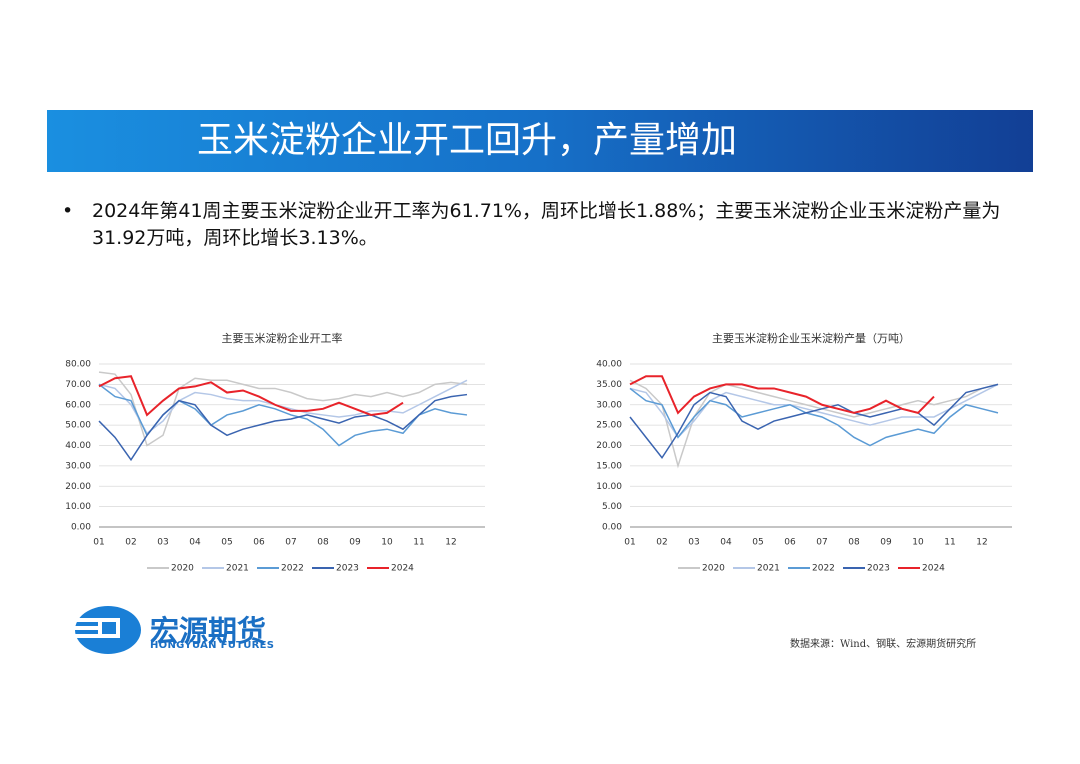 This screenshot has height=764, width=1080. I want to click on slide-title: 玉米淀粉企业开工回升，产量增加, so click(466, 140).